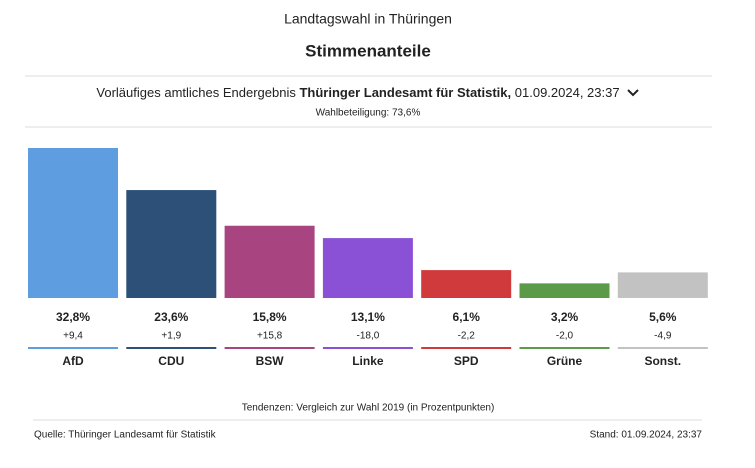 The image size is (755, 468). Describe the element at coordinates (565, 336) in the screenshot. I see `change-label: -2,0` at that location.